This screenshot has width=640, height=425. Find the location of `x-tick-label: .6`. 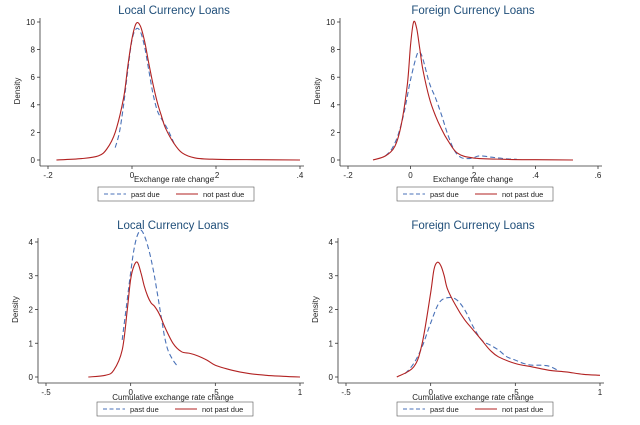

x-tick-label: .6 is located at coordinates (598, 175).